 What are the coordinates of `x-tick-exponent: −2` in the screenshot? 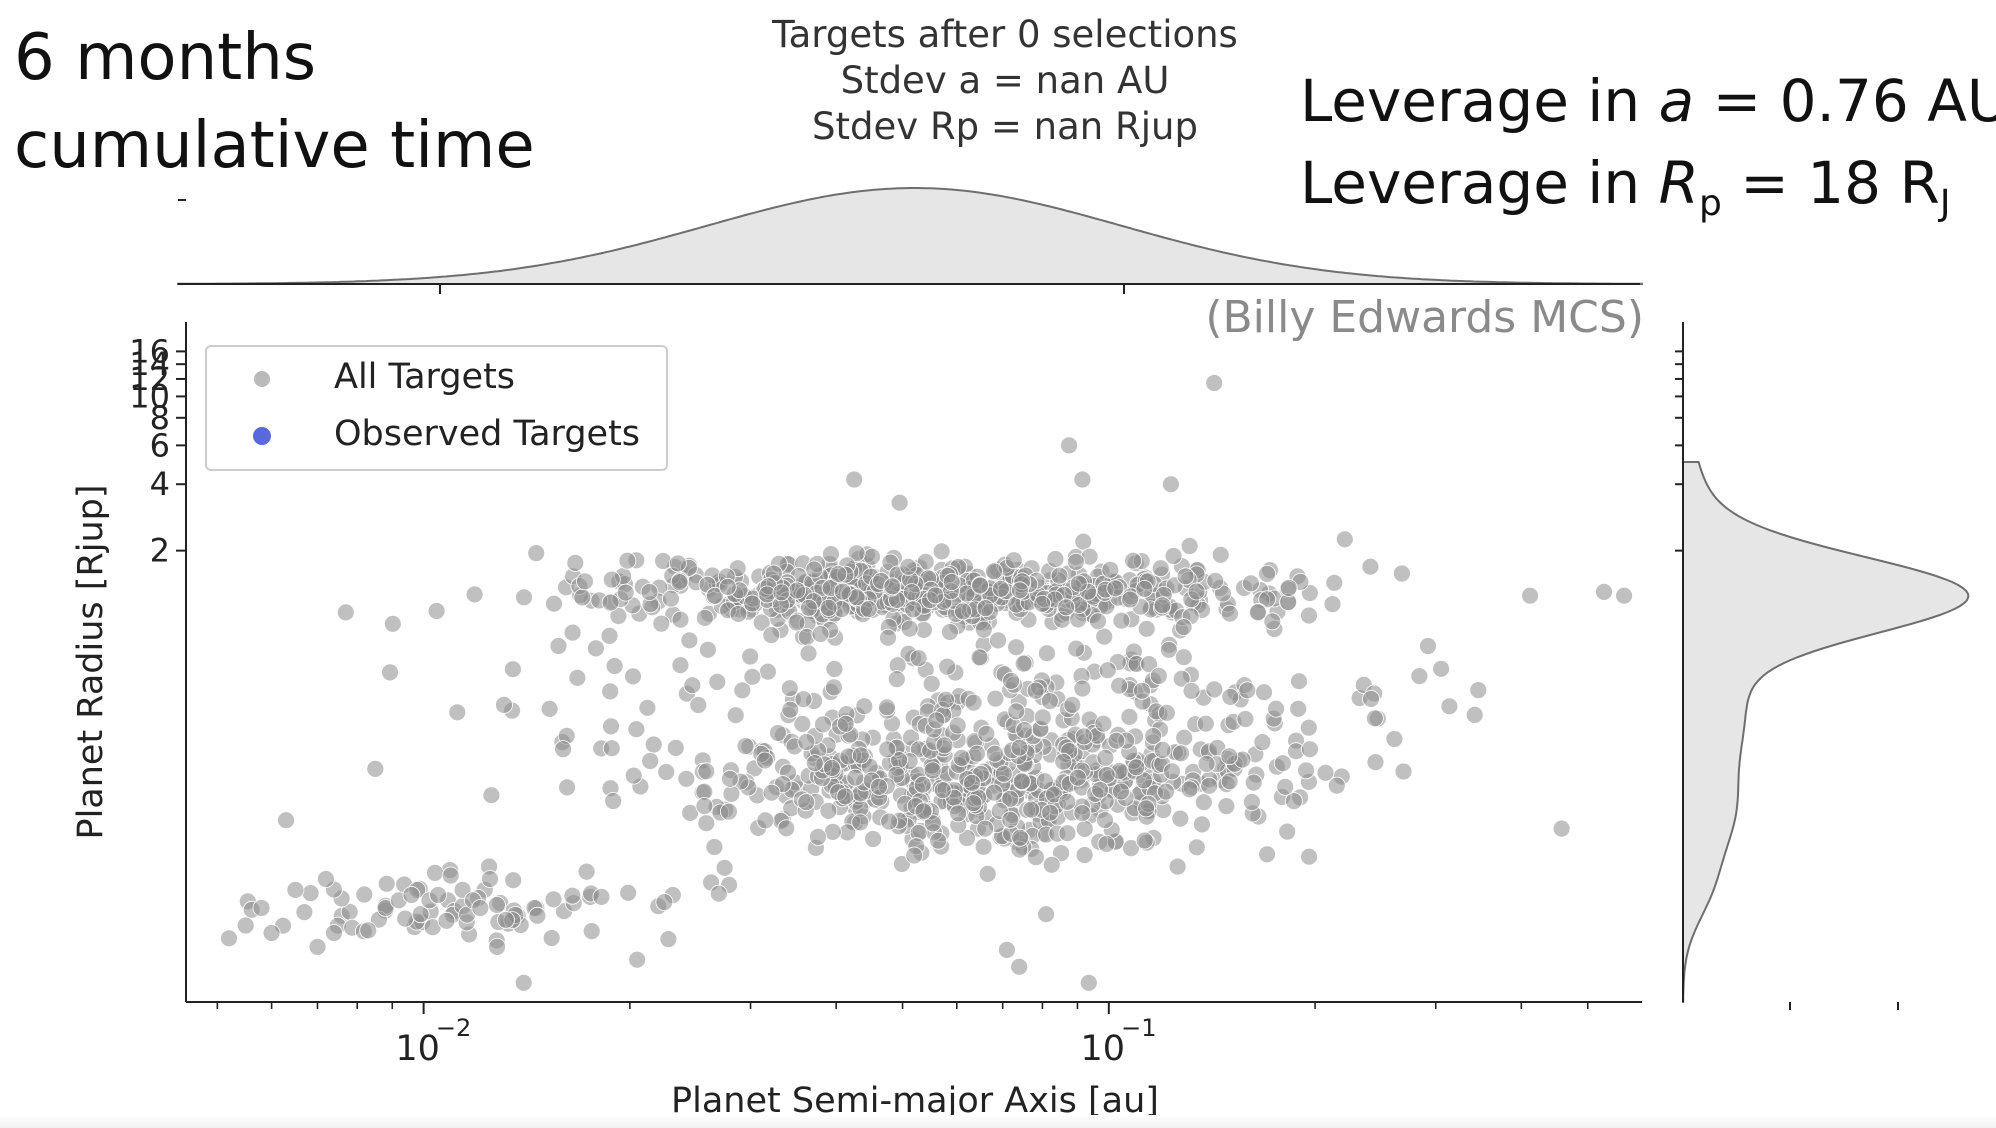 It's located at (453, 1028).